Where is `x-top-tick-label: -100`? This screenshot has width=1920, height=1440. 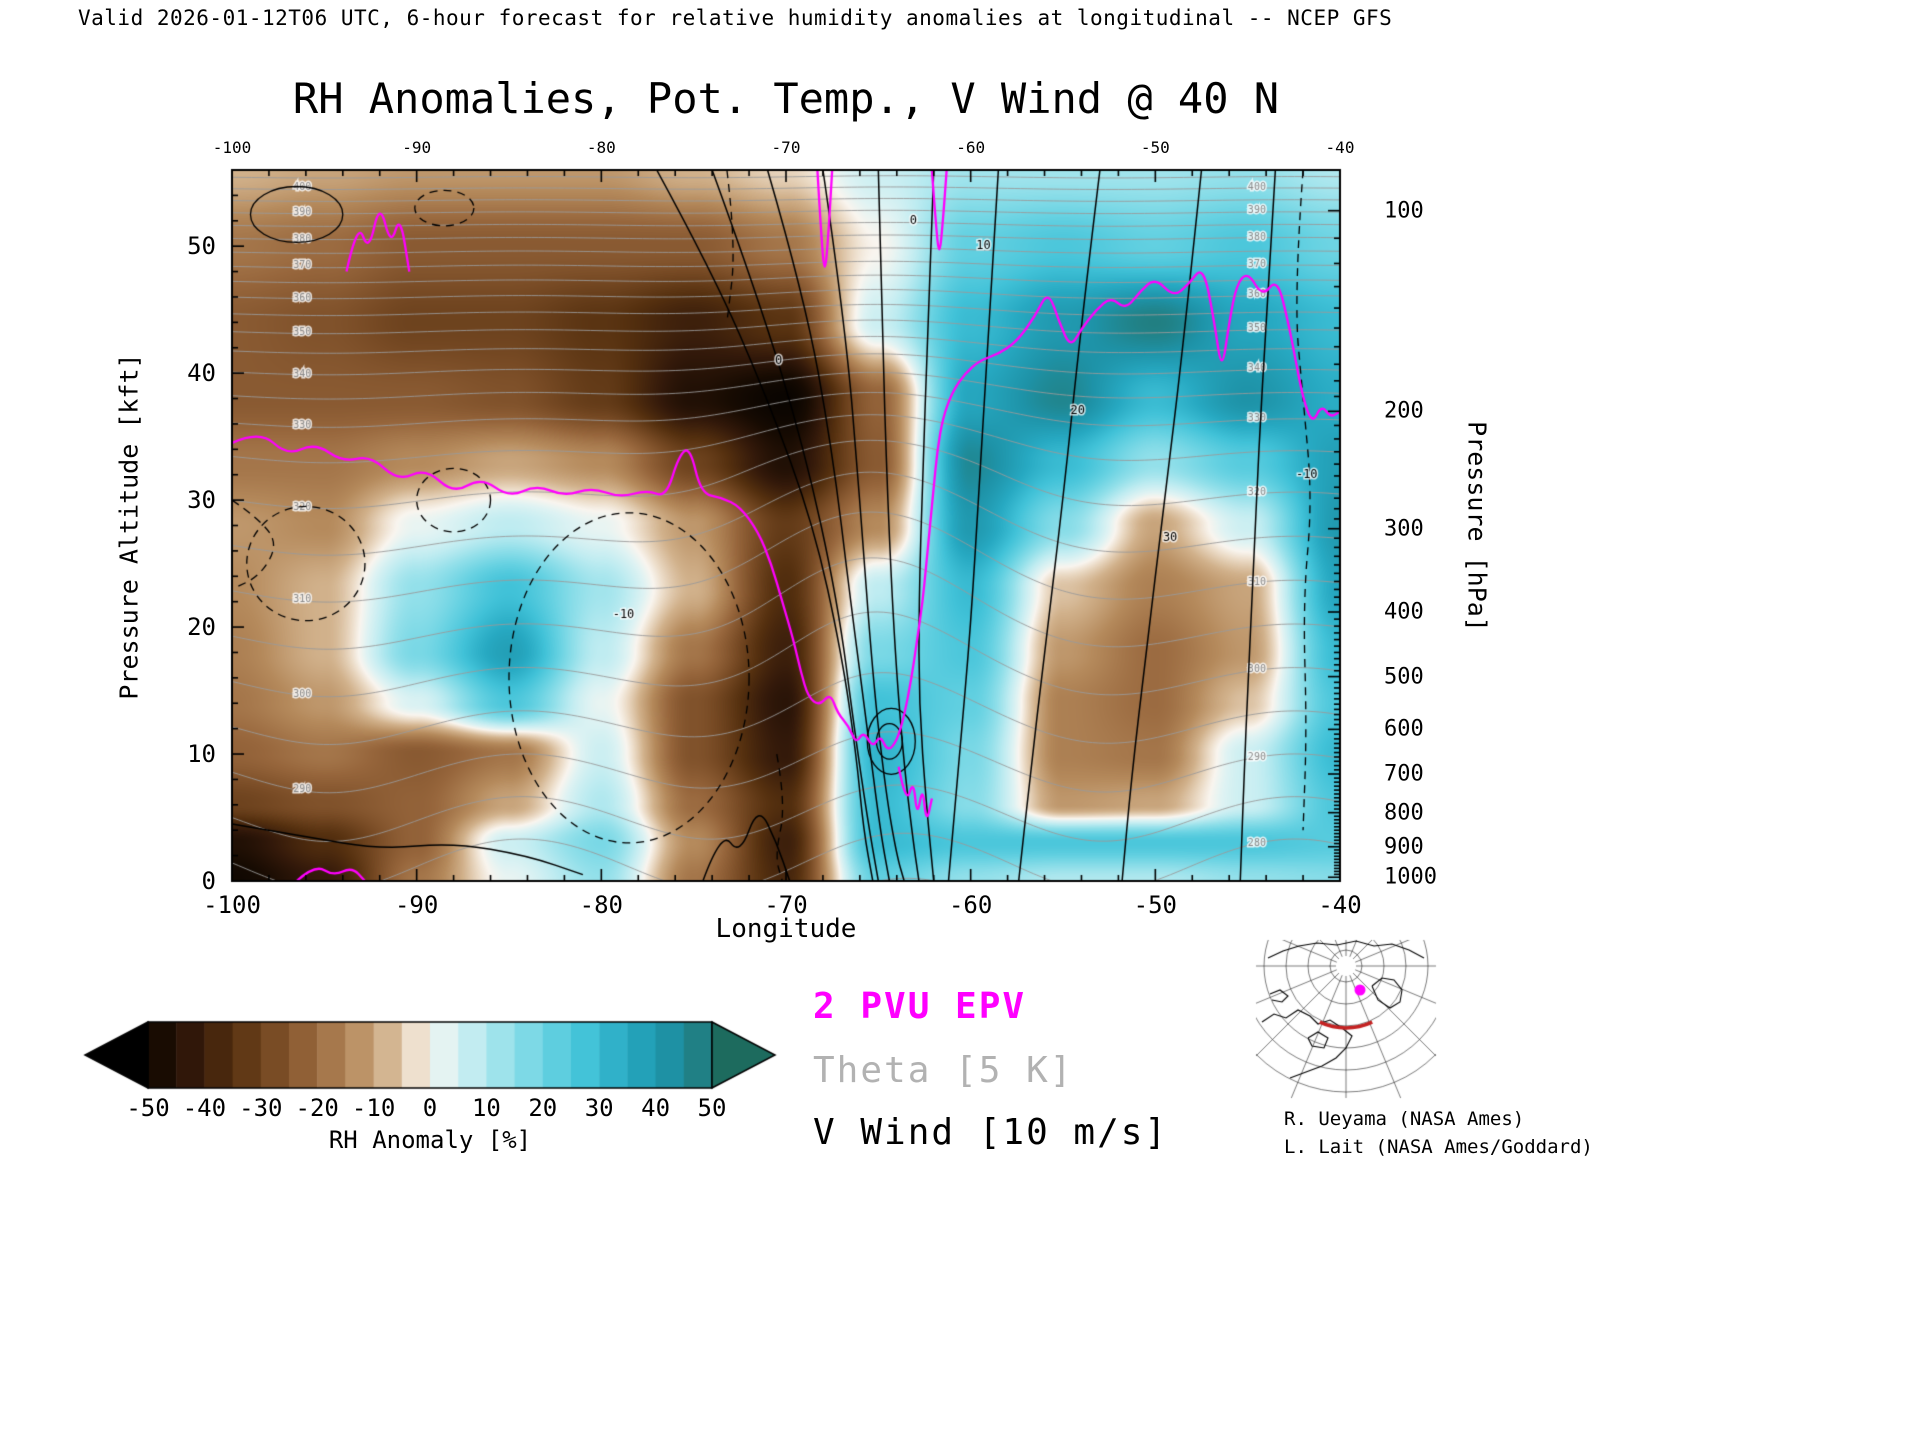 x-top-tick-label: -100 is located at coordinates (232, 147).